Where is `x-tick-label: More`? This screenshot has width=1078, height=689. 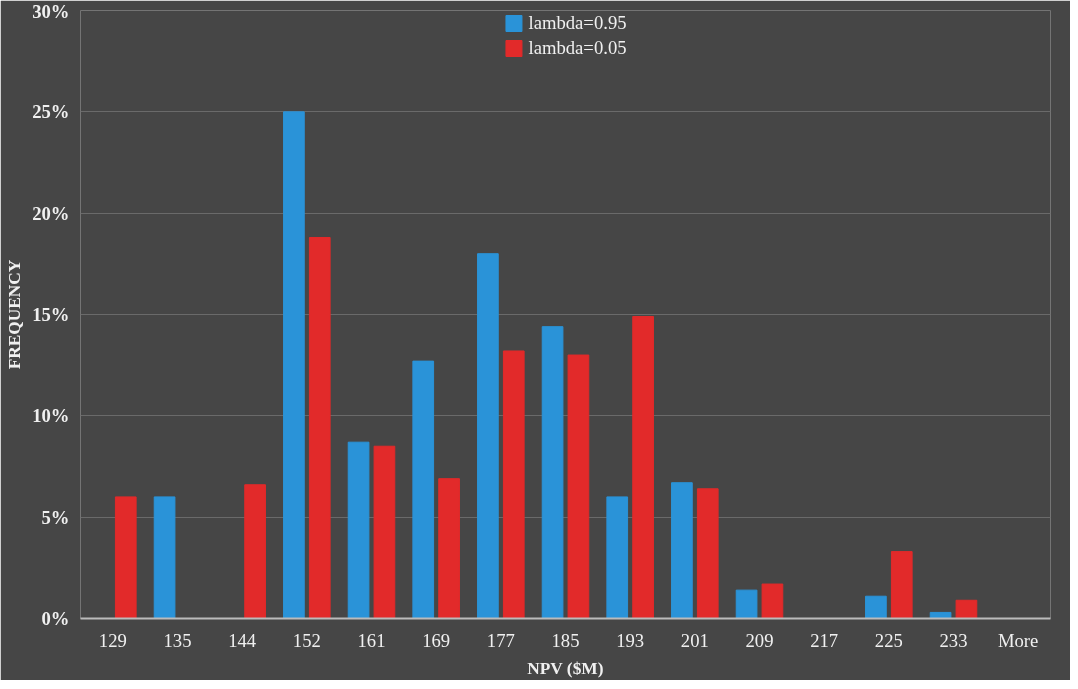 x-tick-label: More is located at coordinates (1018, 640).